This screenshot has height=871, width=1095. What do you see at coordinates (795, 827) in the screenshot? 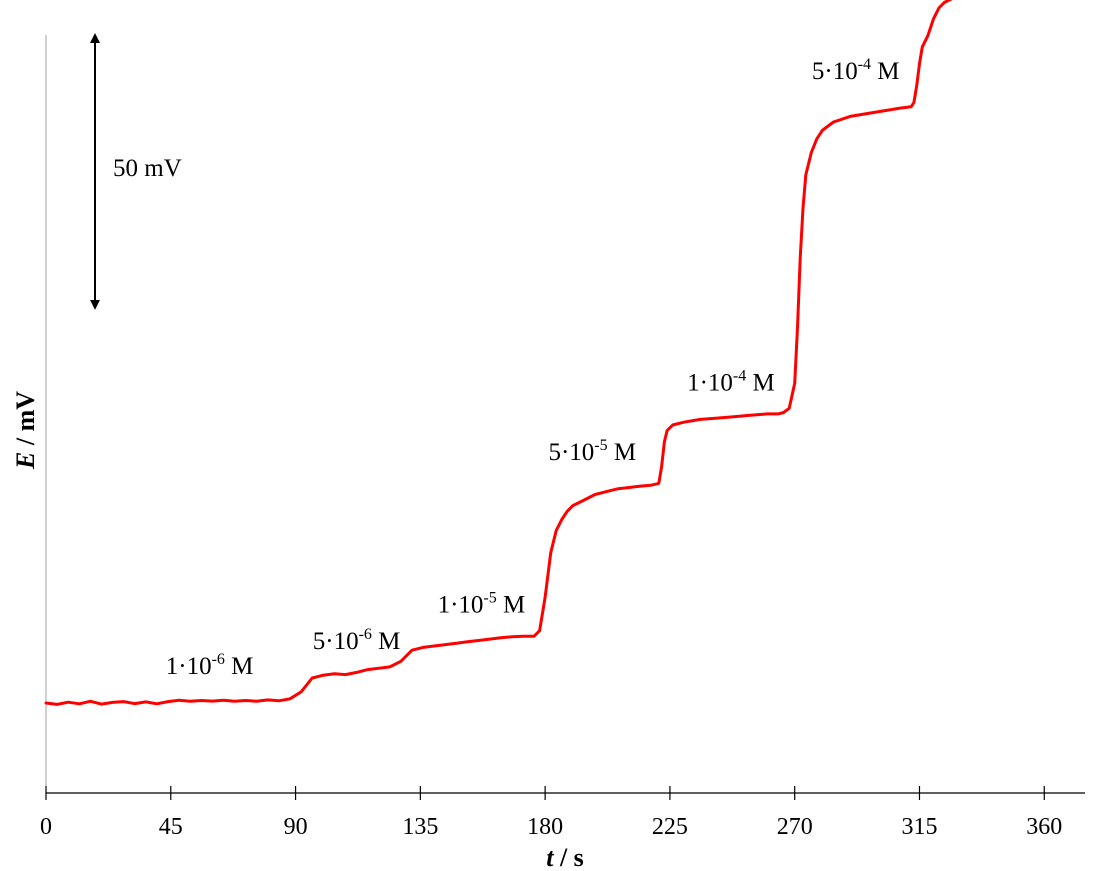
I see `x-tick-label: 270` at bounding box center [795, 827].